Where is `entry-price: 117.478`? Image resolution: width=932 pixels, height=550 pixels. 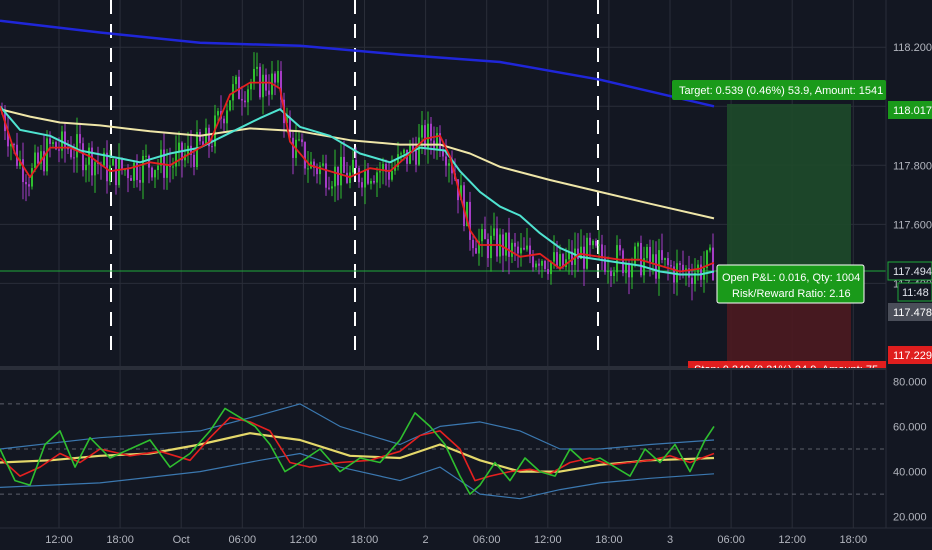 entry-price: 117.478 is located at coordinates (912, 313).